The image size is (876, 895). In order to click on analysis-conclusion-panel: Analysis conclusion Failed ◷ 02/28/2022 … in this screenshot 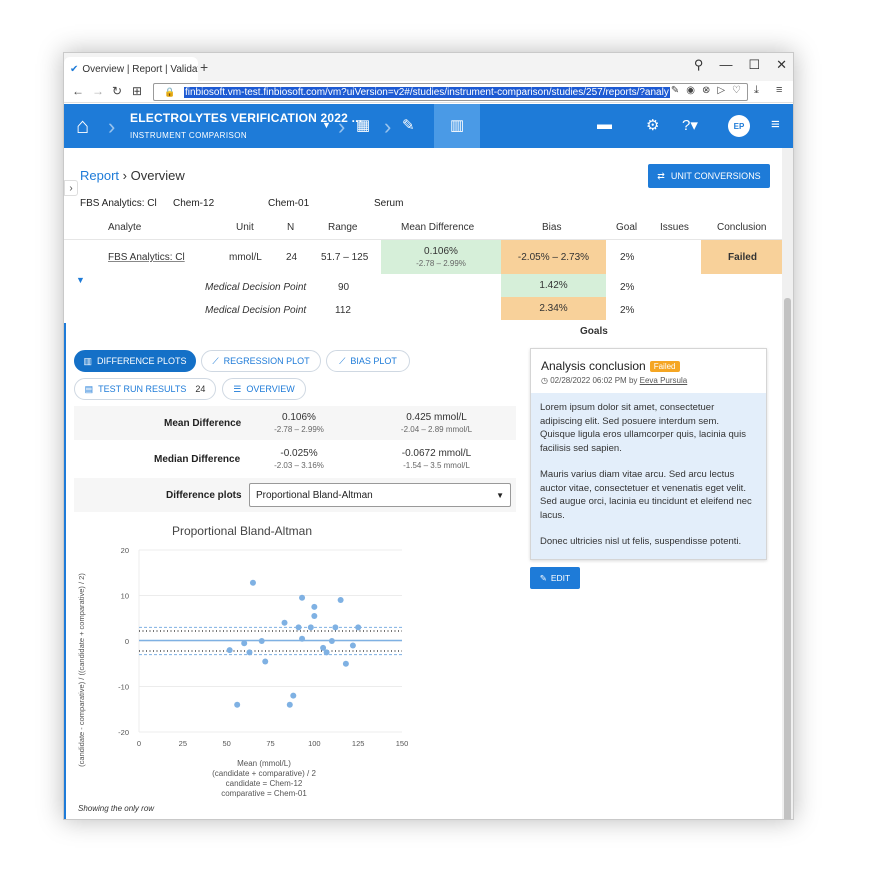, I will do `click(648, 454)`.